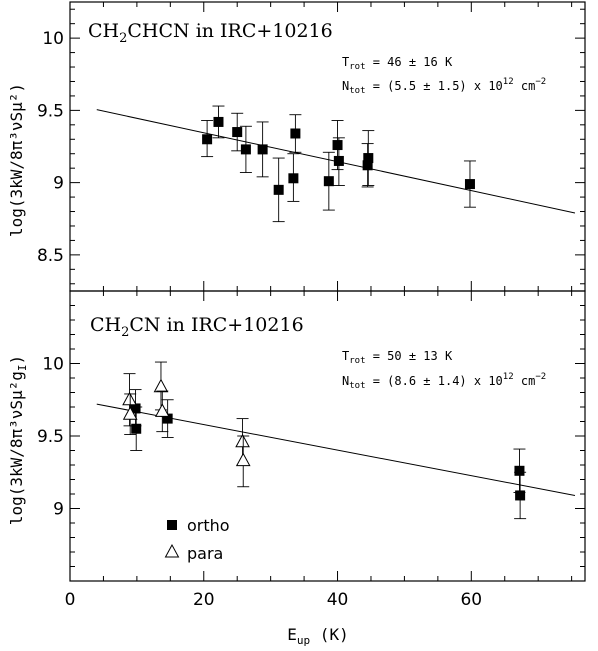  I want to click on bottom-trot-annotation: Trot = 50 ± 13 K, so click(397, 357).